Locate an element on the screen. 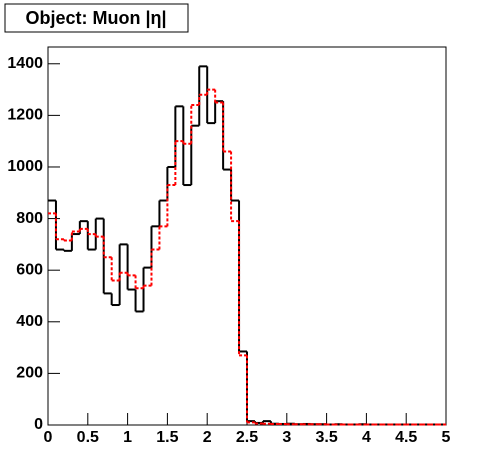 The width and height of the screenshot is (496, 472). title-box is located at coordinates (96, 18).